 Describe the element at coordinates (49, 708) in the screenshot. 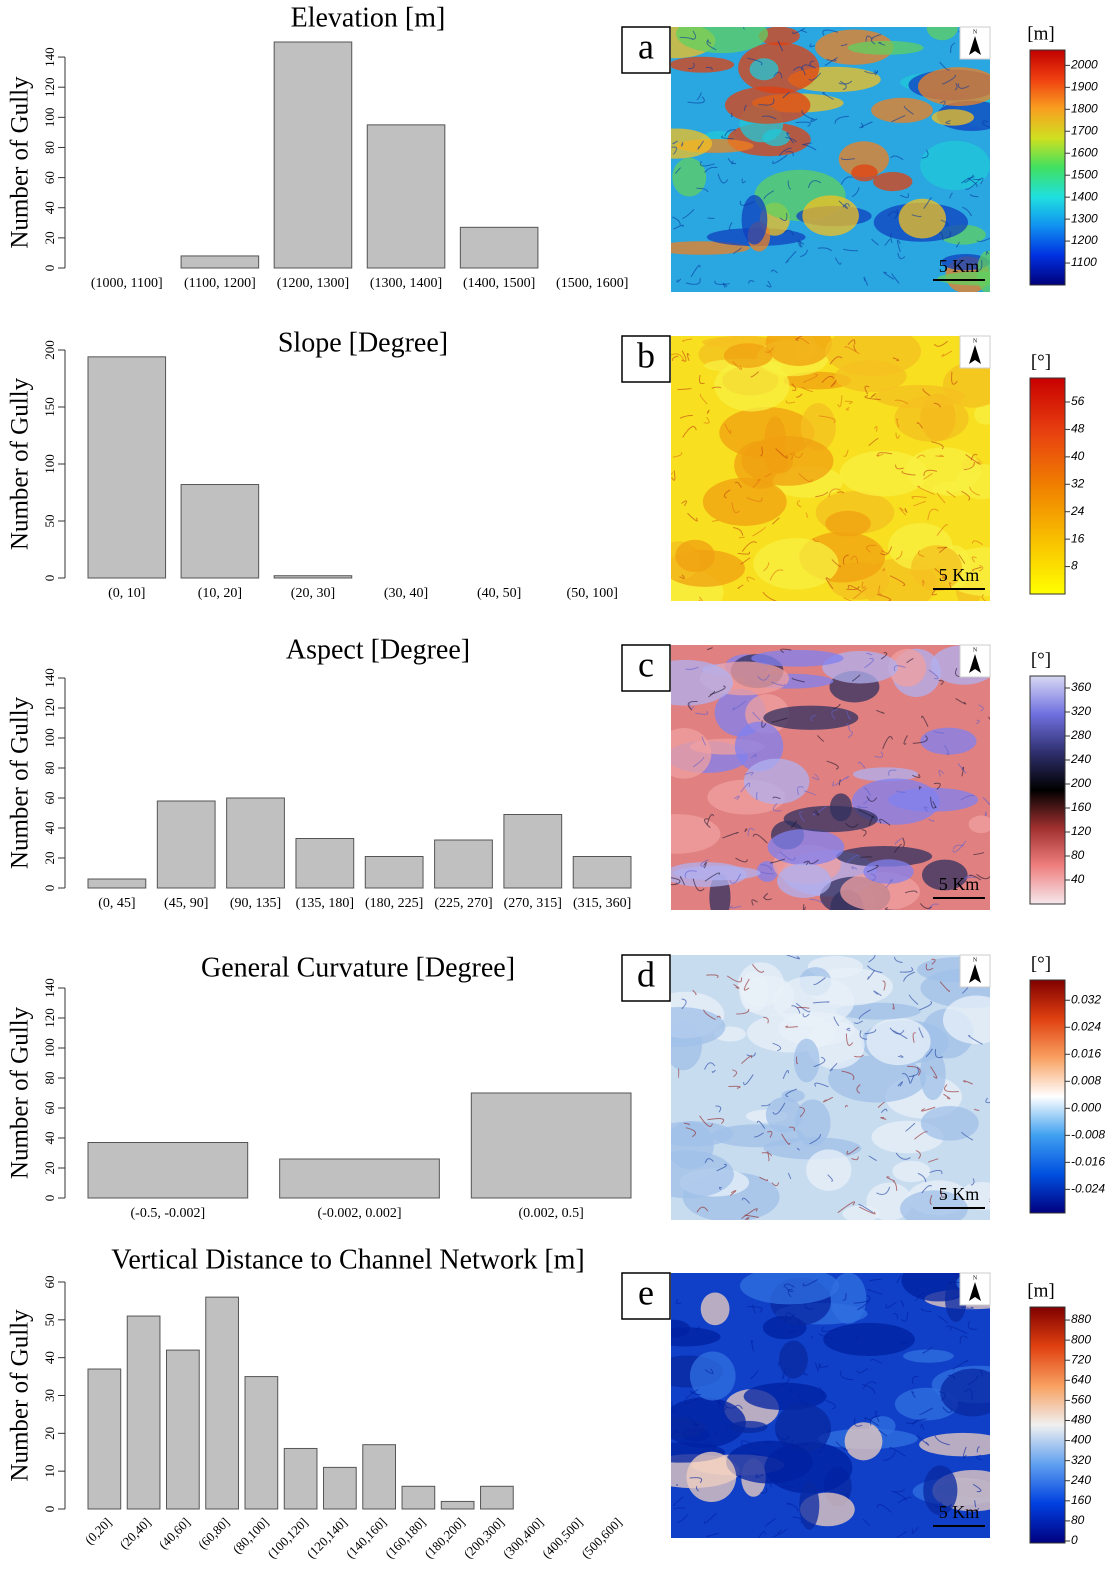

I see `y-tick-label: 120` at that location.